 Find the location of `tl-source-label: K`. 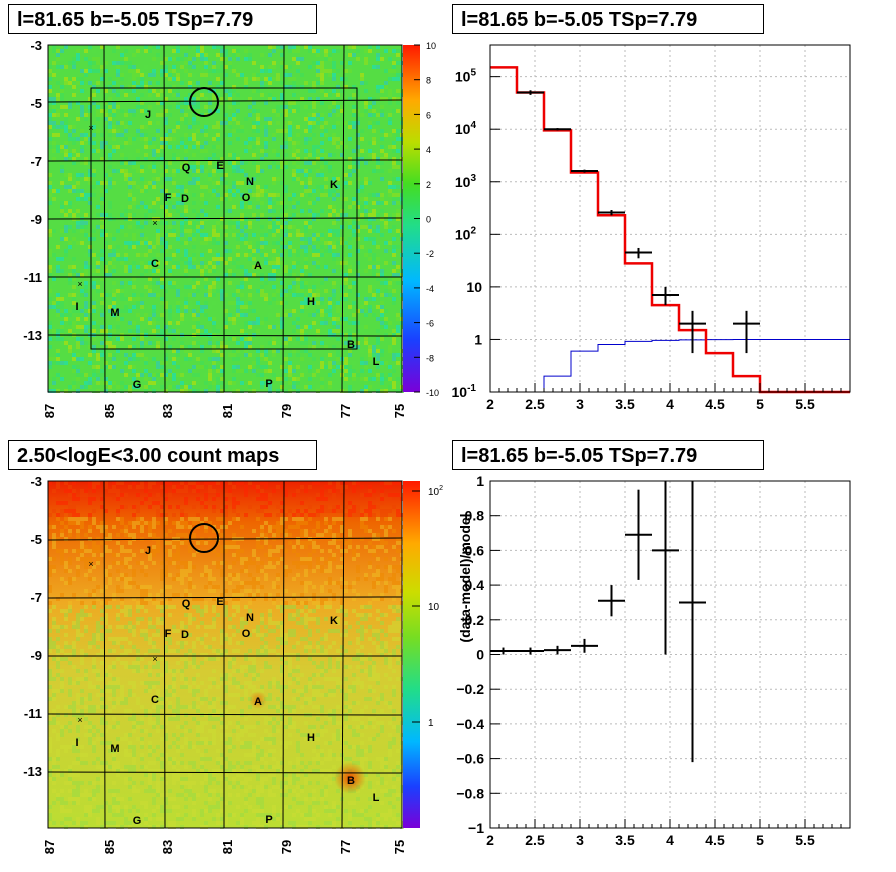

tl-source-label: K is located at coordinates (334, 185).